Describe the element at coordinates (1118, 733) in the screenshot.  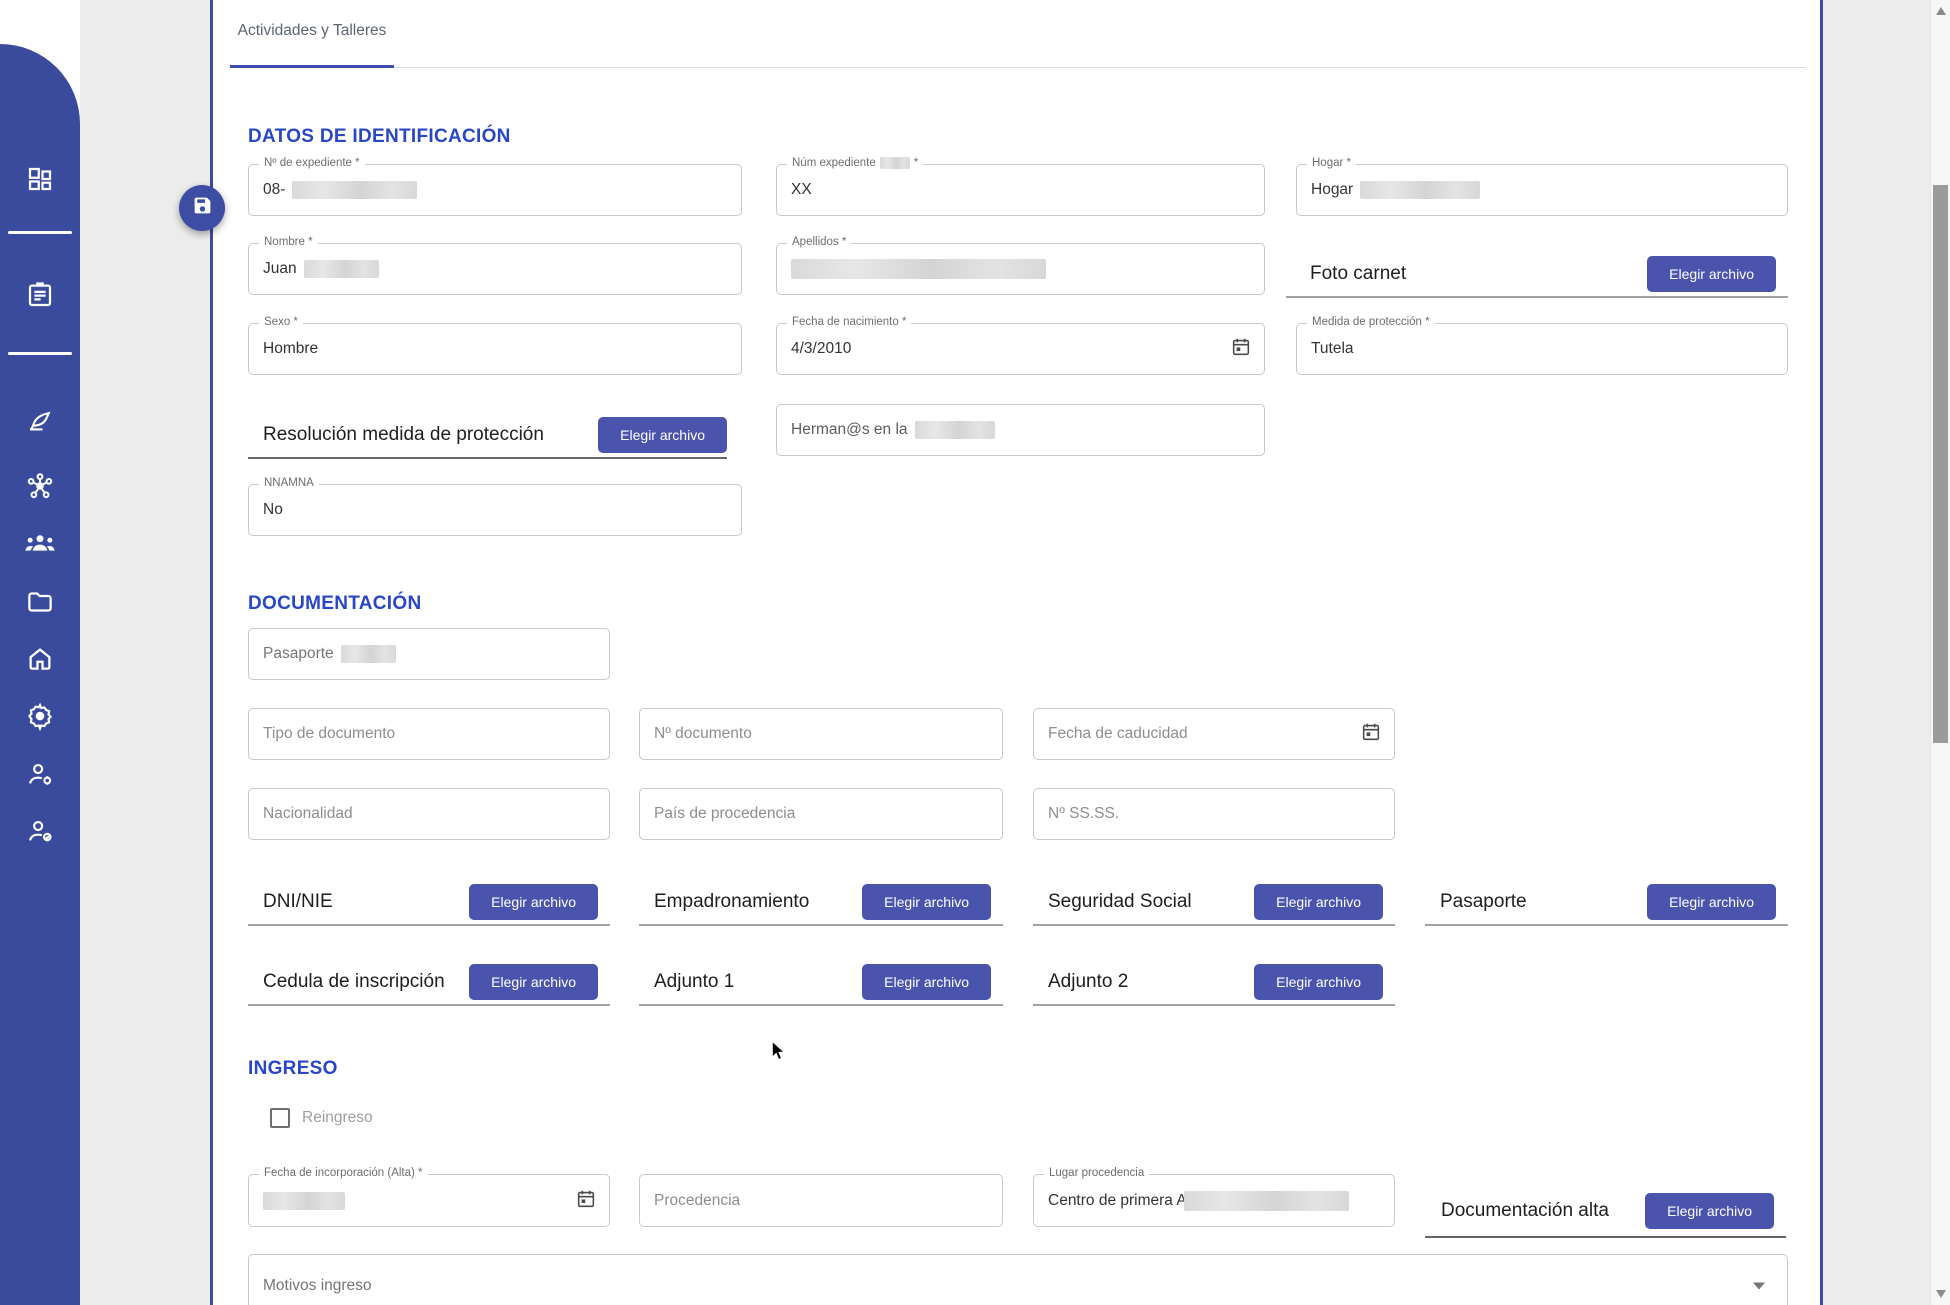
I see `field-placeholder: Fecha de caducidad` at that location.